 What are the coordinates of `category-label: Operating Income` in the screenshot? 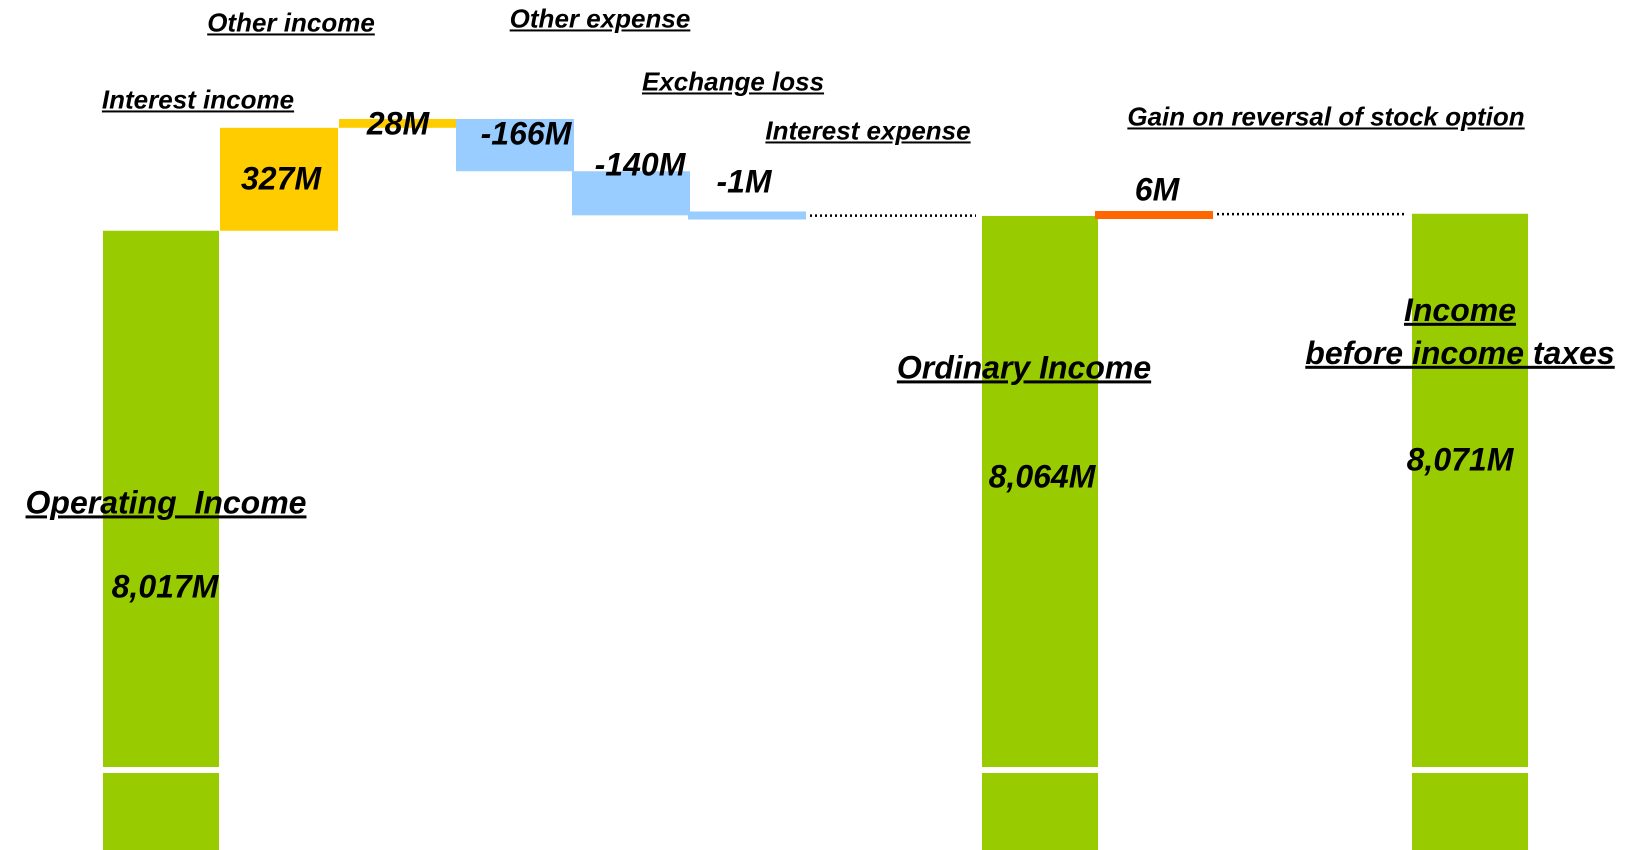 It's located at (166, 502).